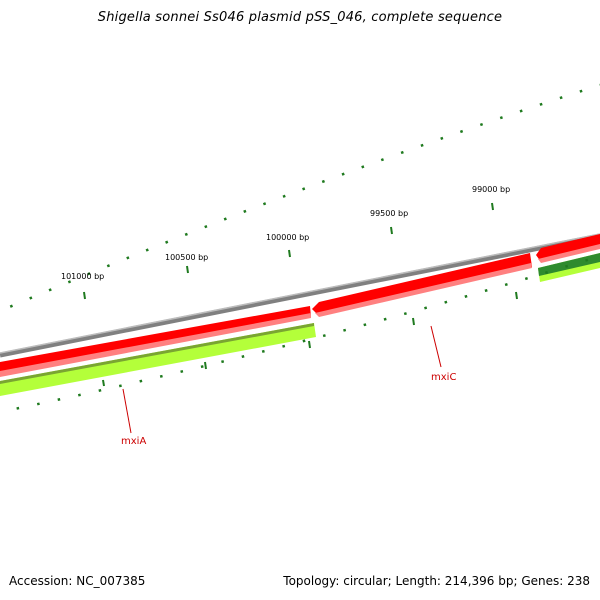 The width and height of the screenshot is (600, 600). I want to click on accession-text: Accession: NC_007385, so click(77, 581).